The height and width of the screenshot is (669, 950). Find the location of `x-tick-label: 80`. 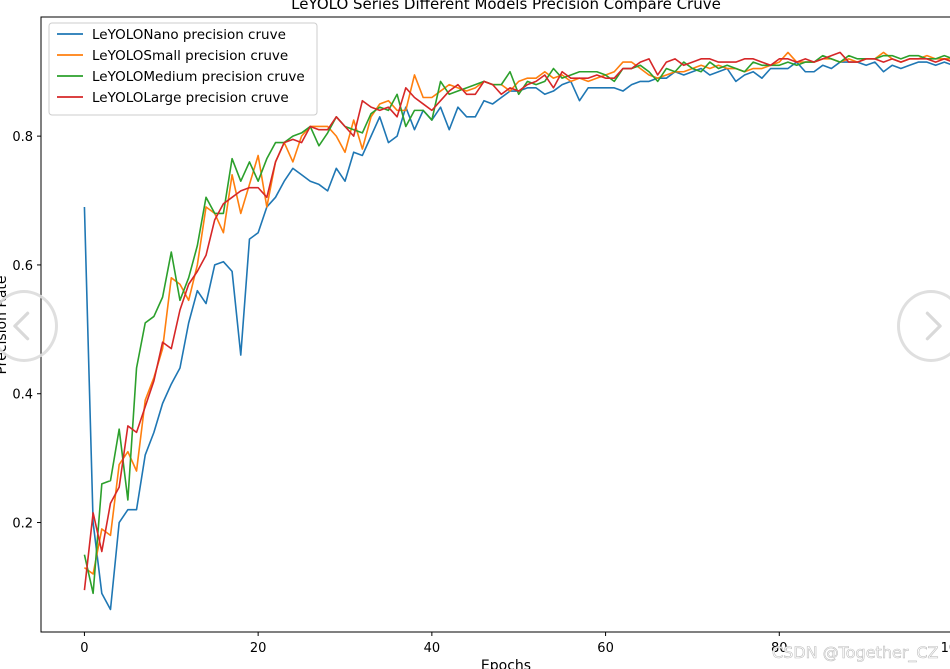

x-tick-label: 80 is located at coordinates (779, 648).